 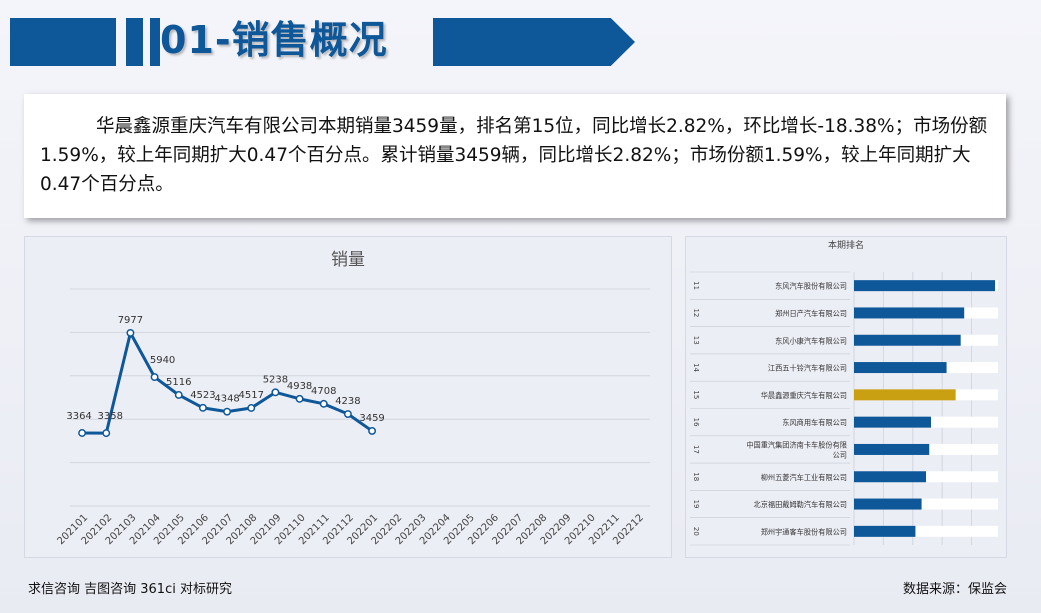 What do you see at coordinates (348, 260) in the screenshot?
I see `chart-title: 销量` at bounding box center [348, 260].